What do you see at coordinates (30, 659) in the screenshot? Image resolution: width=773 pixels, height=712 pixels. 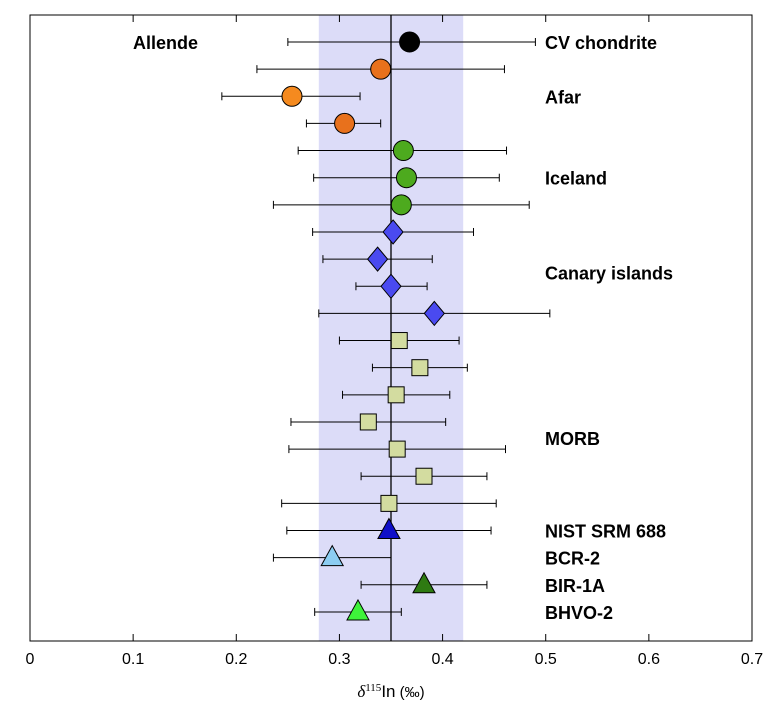 I see `x-tick-label: 0` at bounding box center [30, 659].